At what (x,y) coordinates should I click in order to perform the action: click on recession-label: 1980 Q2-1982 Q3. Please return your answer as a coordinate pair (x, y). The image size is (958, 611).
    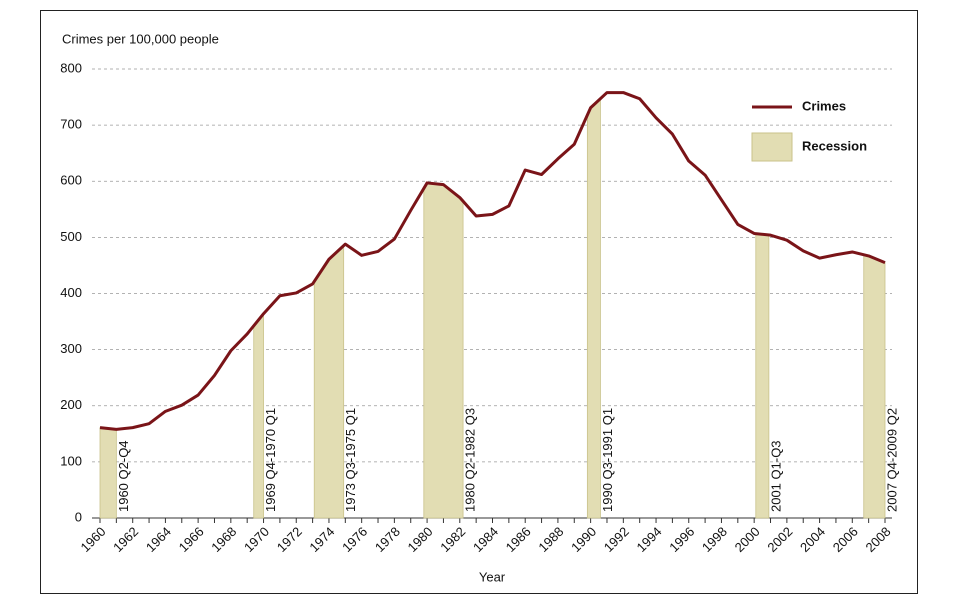
    Looking at the image, I should click on (470, 460).